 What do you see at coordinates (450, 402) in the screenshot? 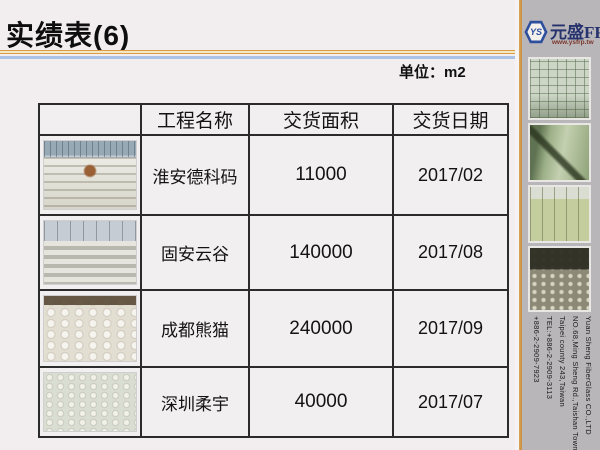
I see `delivery-date: 2017/07` at bounding box center [450, 402].